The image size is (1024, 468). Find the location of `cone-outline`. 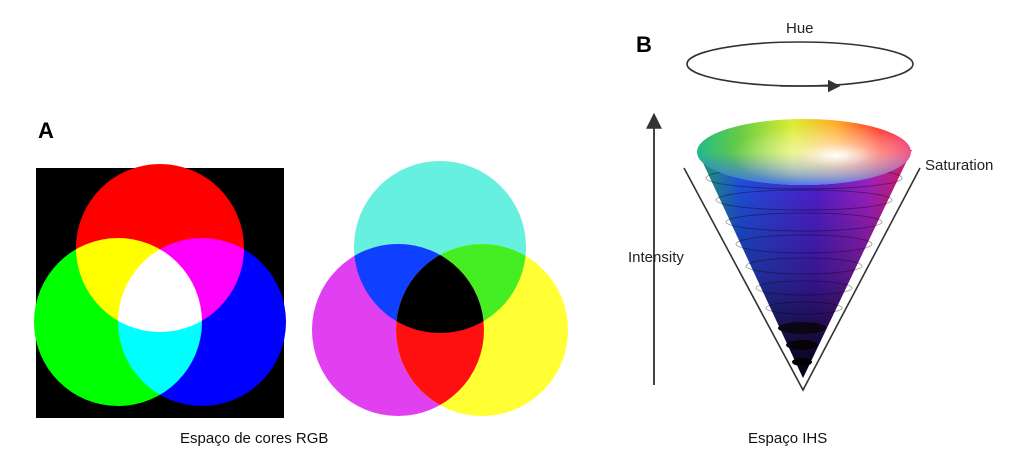

cone-outline is located at coordinates (802, 279).